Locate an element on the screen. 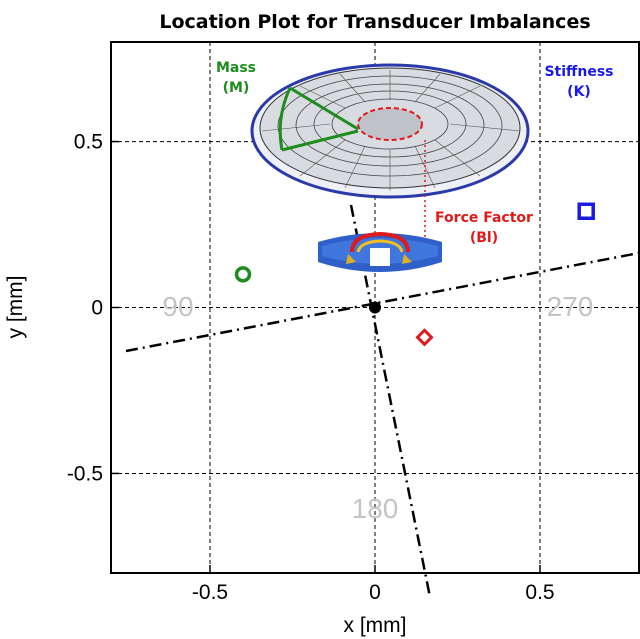 Image resolution: width=640 pixels, height=639 pixels. data-point-stiffness-k is located at coordinates (586, 211).